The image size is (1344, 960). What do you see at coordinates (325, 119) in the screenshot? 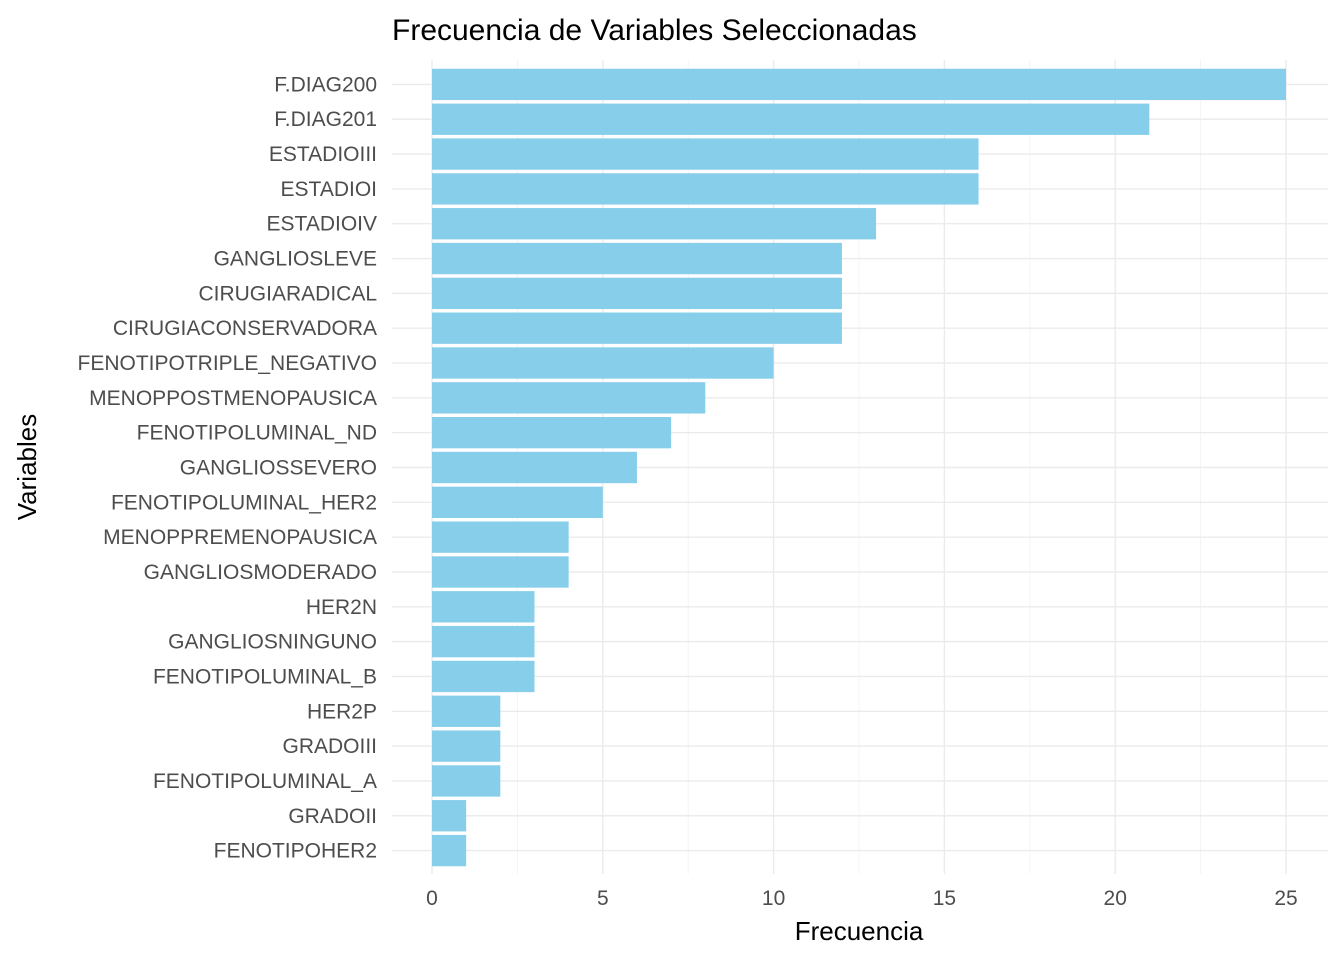
I see `y-tick-label: F.DIAG201` at bounding box center [325, 119].